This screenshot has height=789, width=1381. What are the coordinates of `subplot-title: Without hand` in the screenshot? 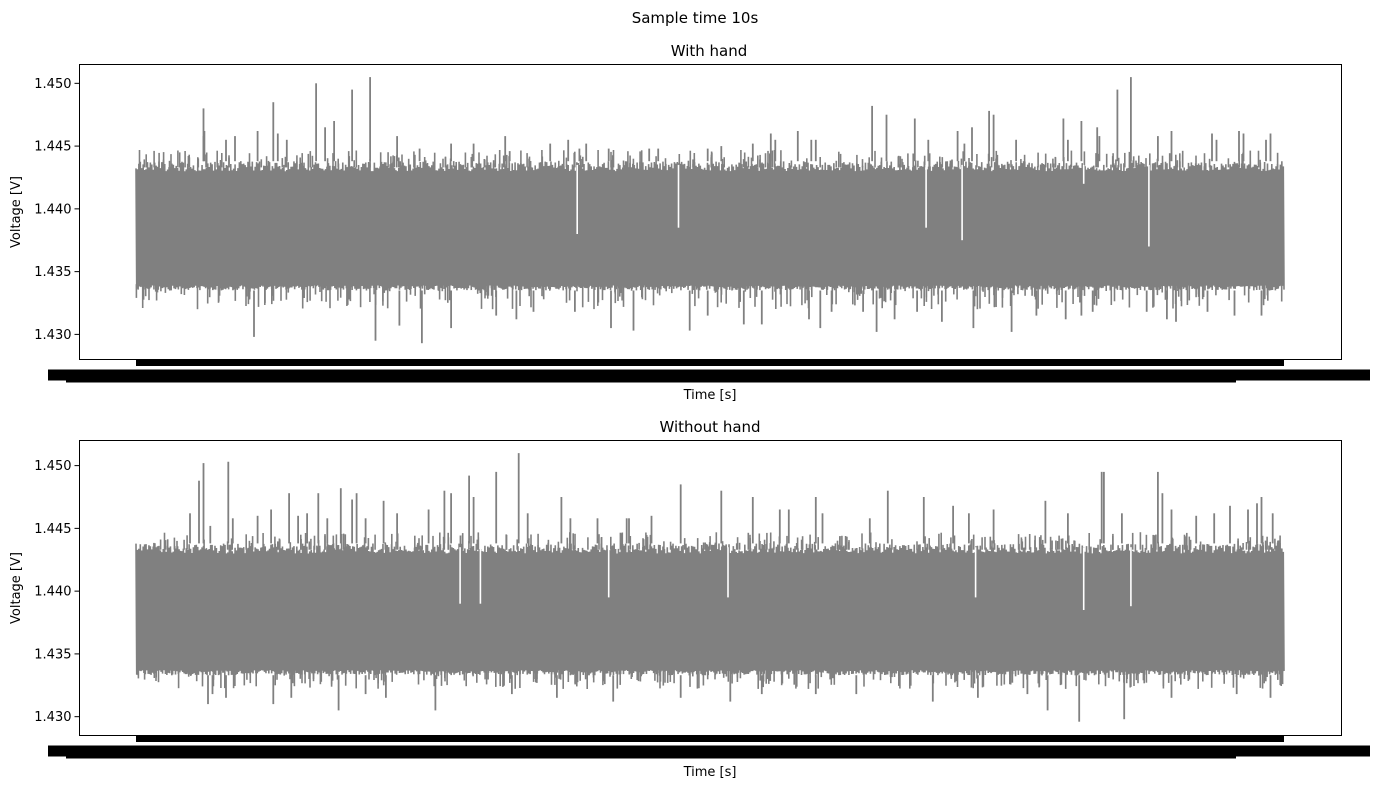 It's located at (709, 427).